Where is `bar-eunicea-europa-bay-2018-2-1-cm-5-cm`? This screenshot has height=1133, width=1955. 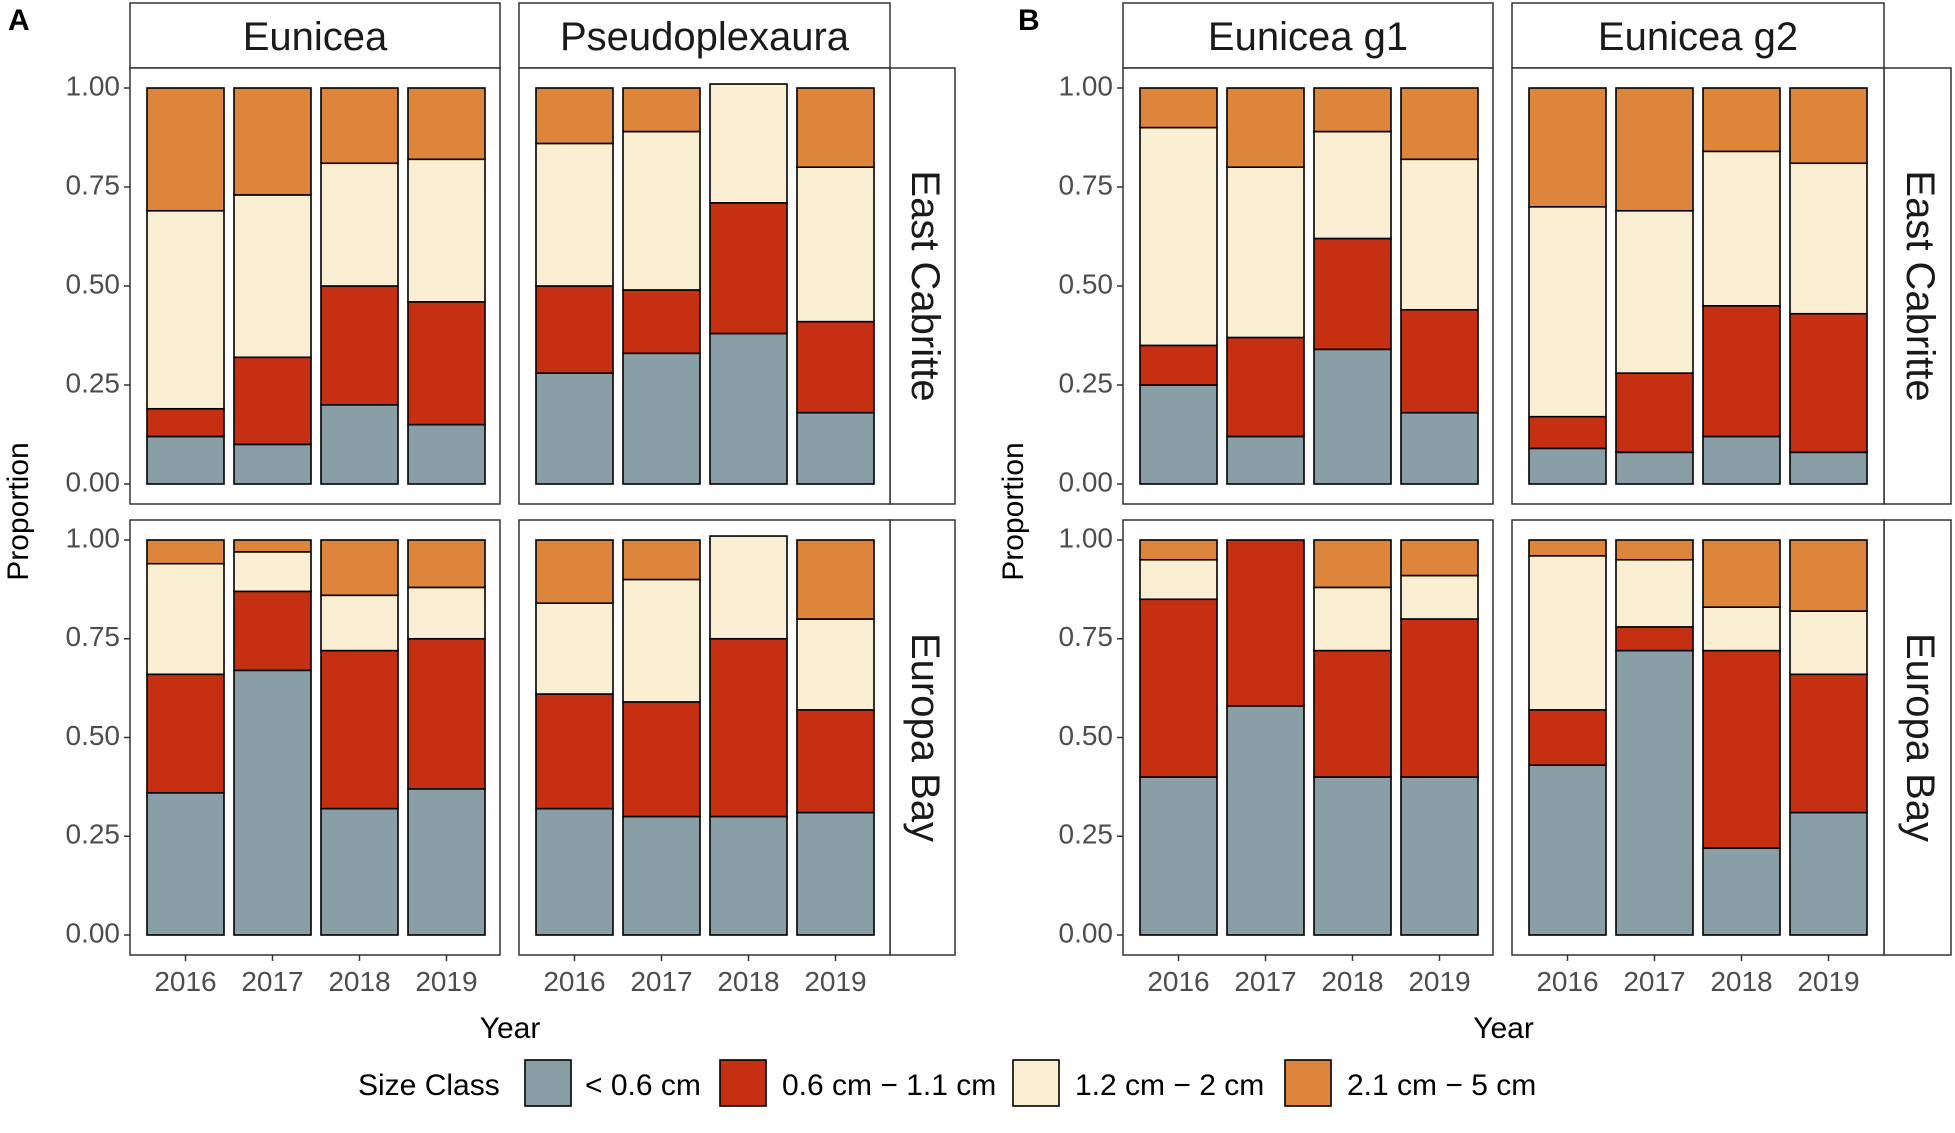 bar-eunicea-europa-bay-2018-2-1-cm-5-cm is located at coordinates (359, 568).